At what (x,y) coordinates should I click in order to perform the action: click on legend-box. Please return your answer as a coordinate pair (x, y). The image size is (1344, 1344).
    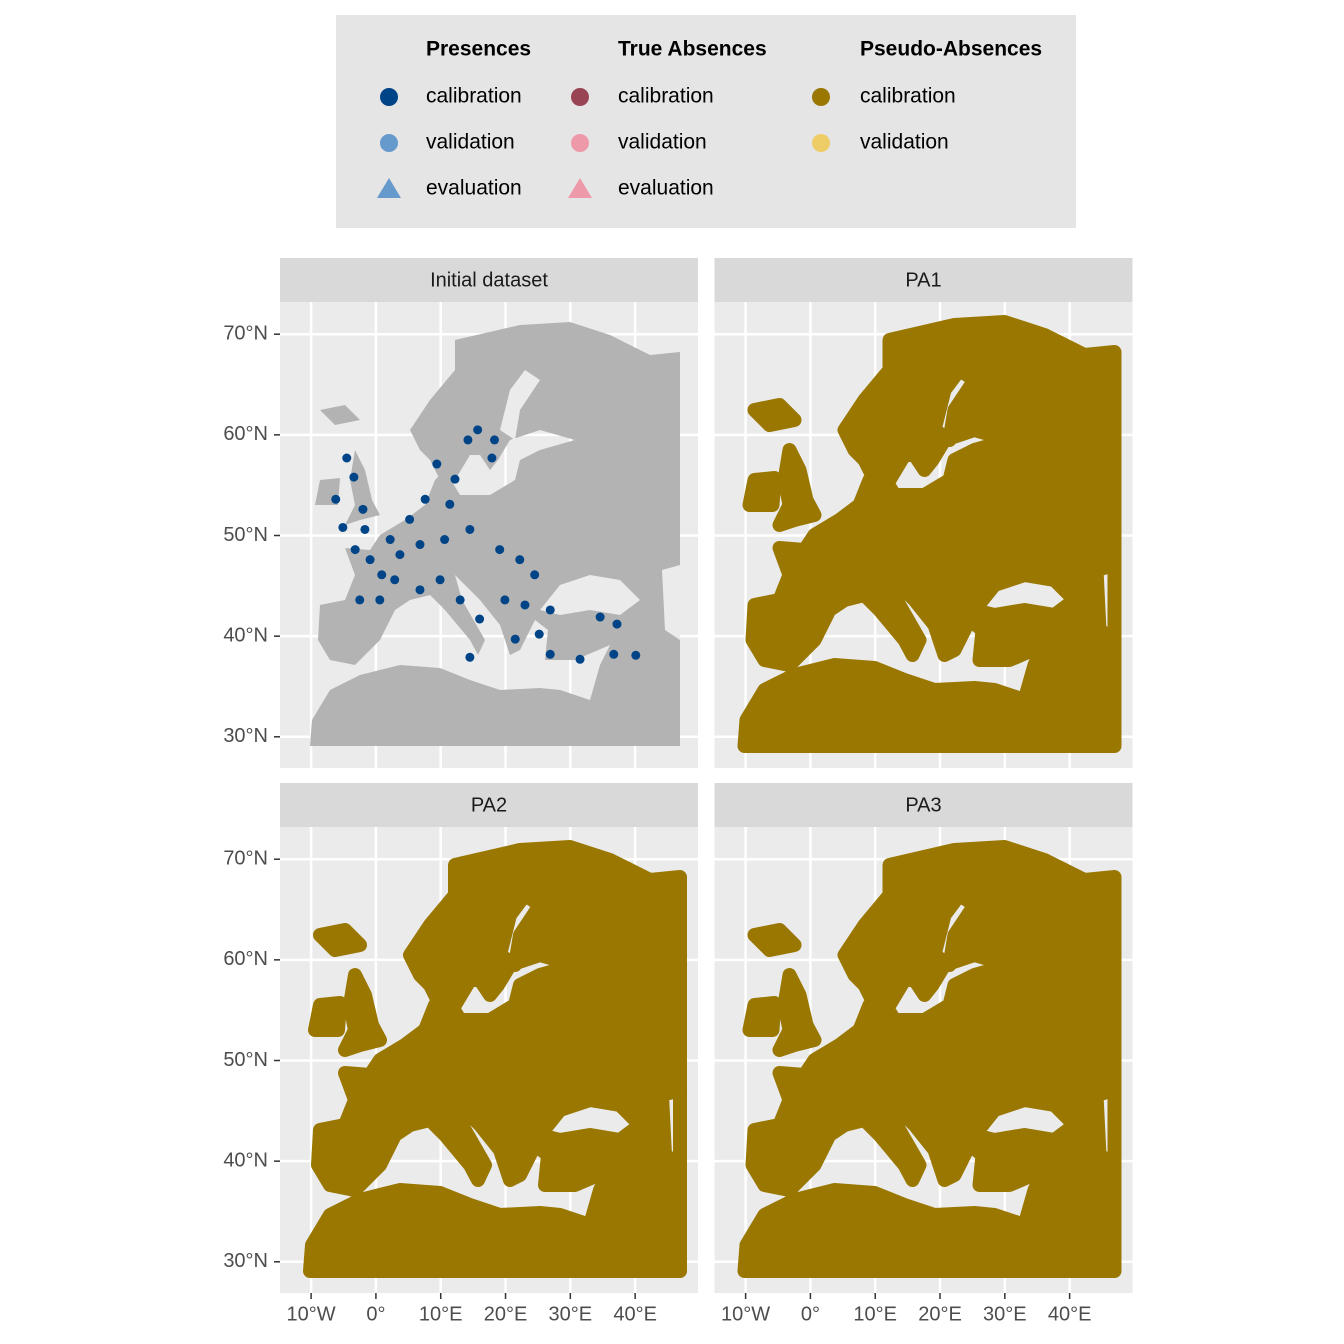
    Looking at the image, I should click on (706, 121).